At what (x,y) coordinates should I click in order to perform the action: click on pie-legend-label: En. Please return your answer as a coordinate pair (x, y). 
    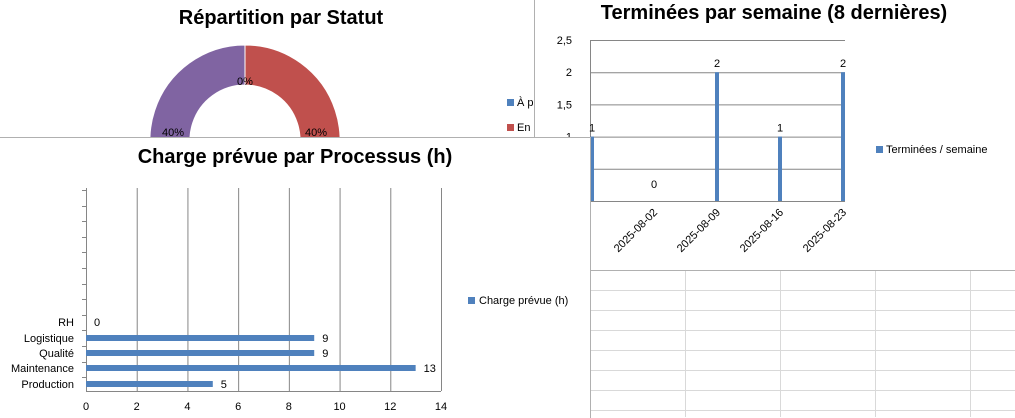
    Looking at the image, I should click on (523, 128).